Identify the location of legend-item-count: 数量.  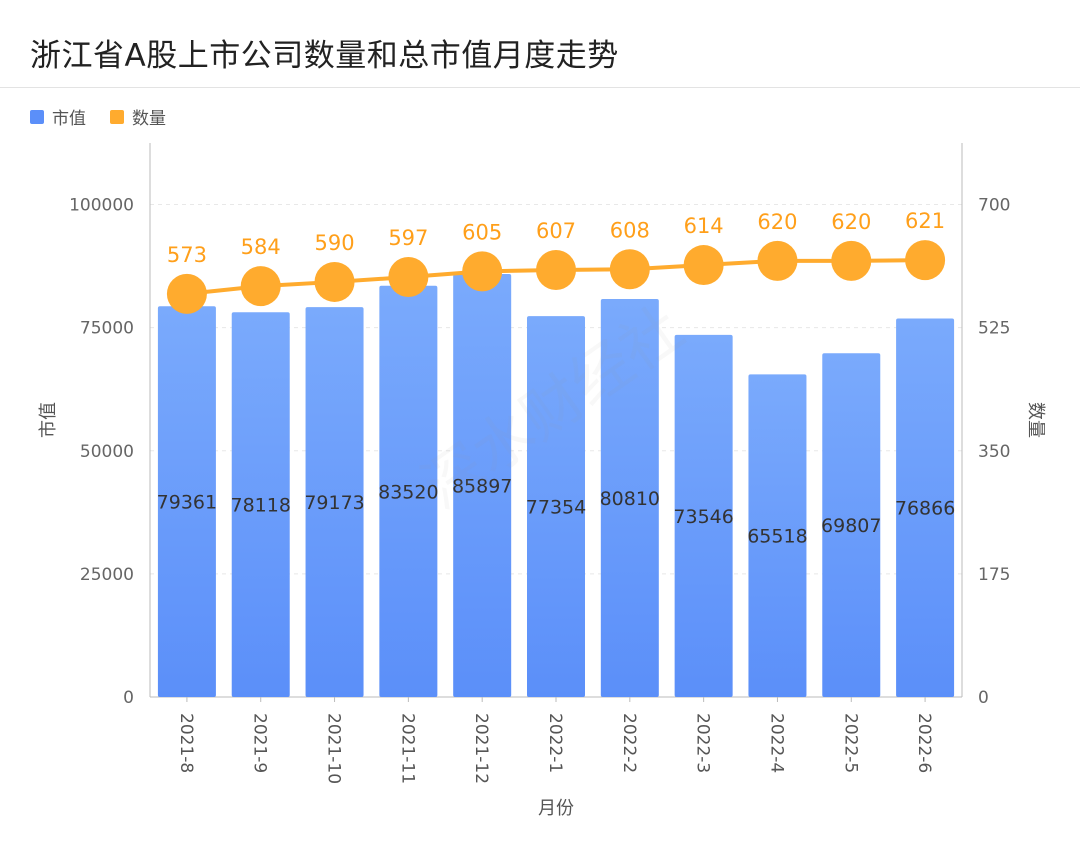
(138, 116).